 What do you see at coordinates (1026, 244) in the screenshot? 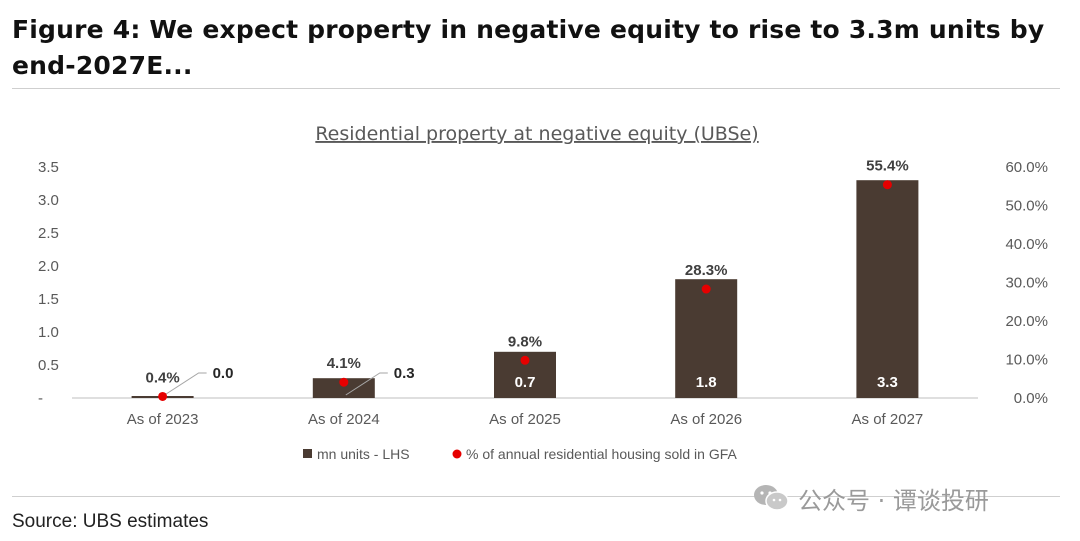
I see `right-tick-label: 40.0%` at bounding box center [1026, 244].